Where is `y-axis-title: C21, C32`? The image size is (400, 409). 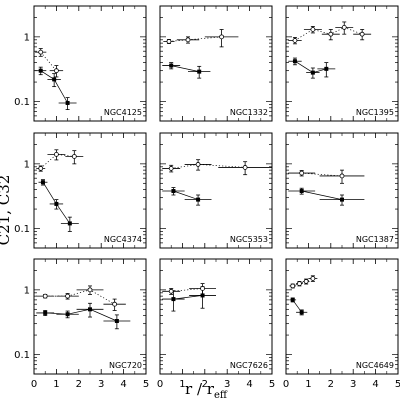 y-axis-title: C21, C32 is located at coordinates (6, 210).